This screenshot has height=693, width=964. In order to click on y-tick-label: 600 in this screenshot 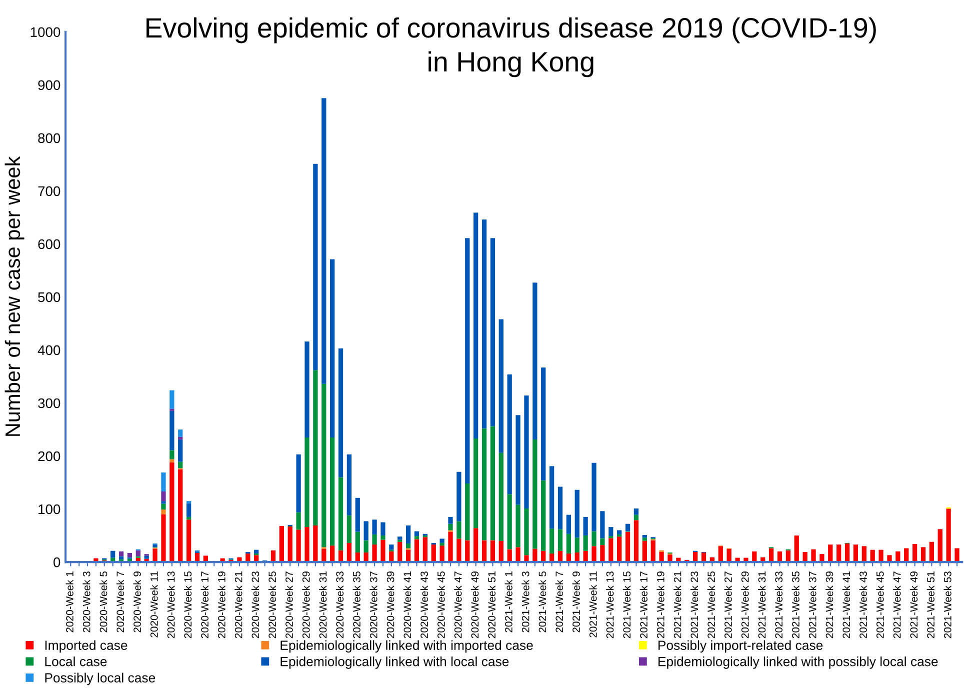, I will do `click(49, 244)`.